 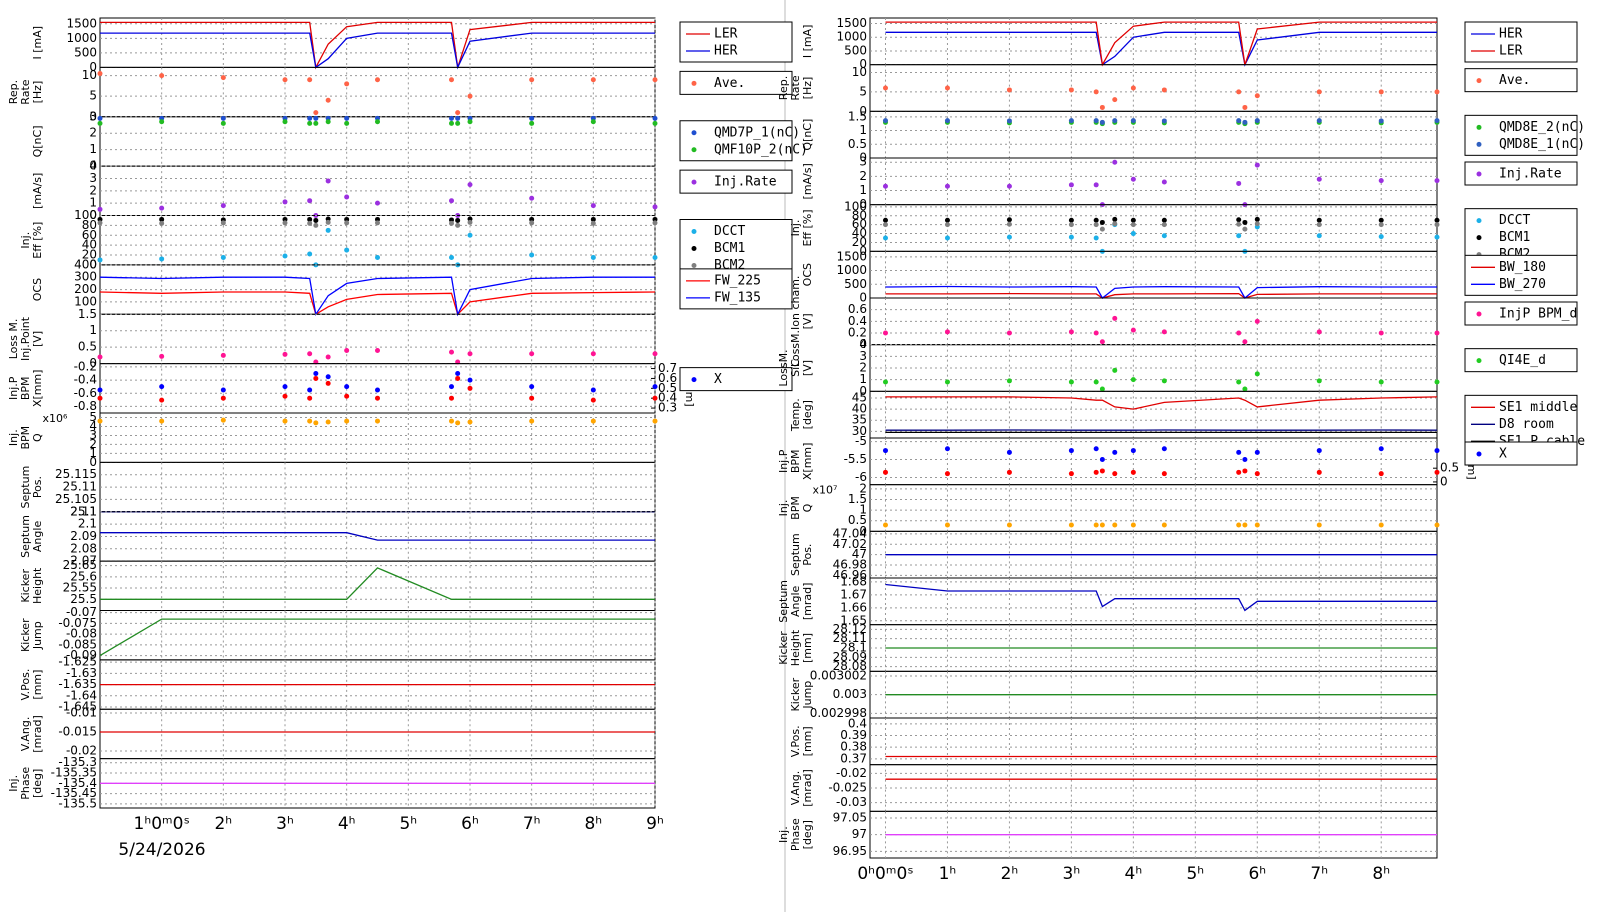 I want to click on y-axis-label: Q[nC], so click(x=807, y=135).